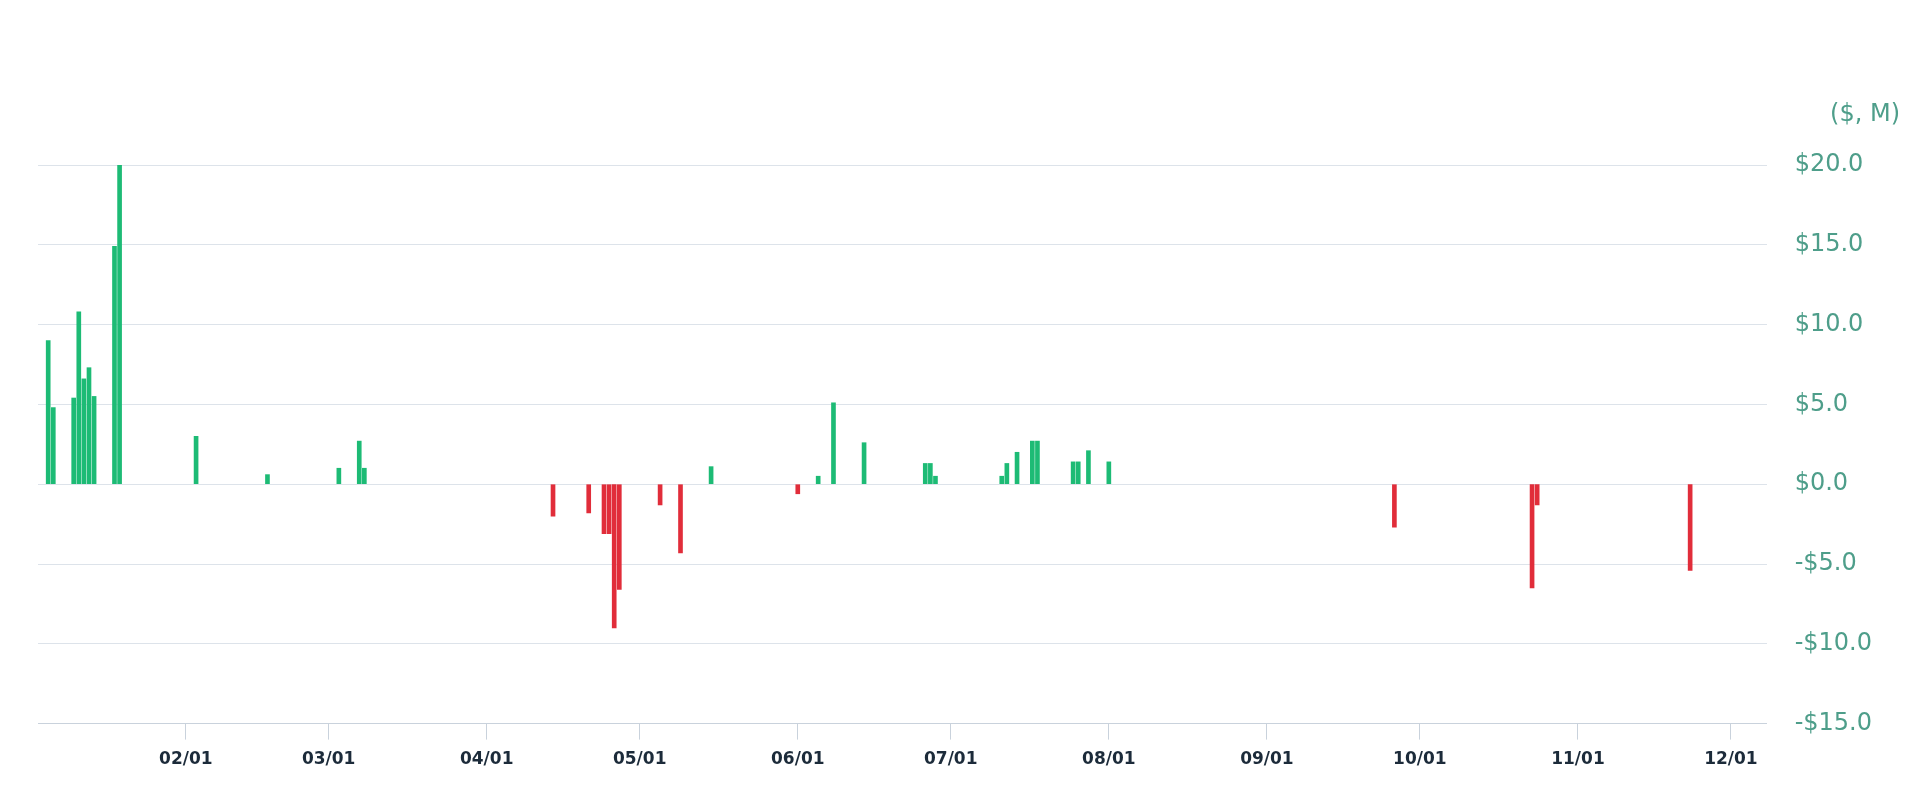 Image resolution: width=1920 pixels, height=808 pixels. Describe the element at coordinates (639, 758) in the screenshot. I see `x-tick-label: 05/01` at that location.